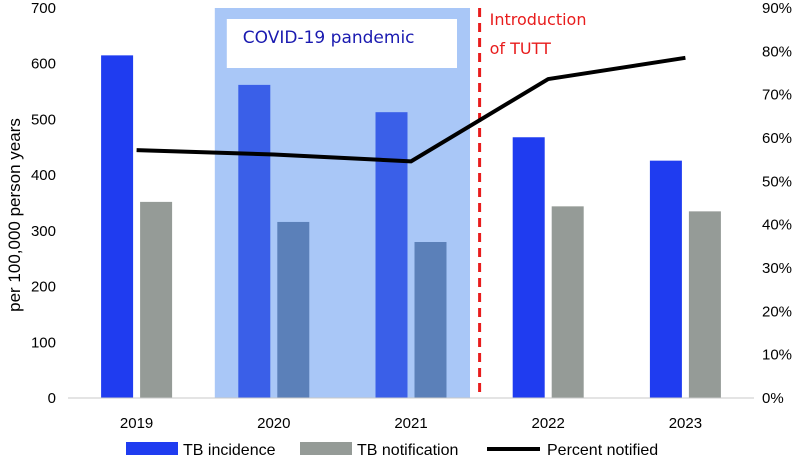  Describe the element at coordinates (152, 448) in the screenshot. I see `legend-swatch-tb-incidence` at that location.